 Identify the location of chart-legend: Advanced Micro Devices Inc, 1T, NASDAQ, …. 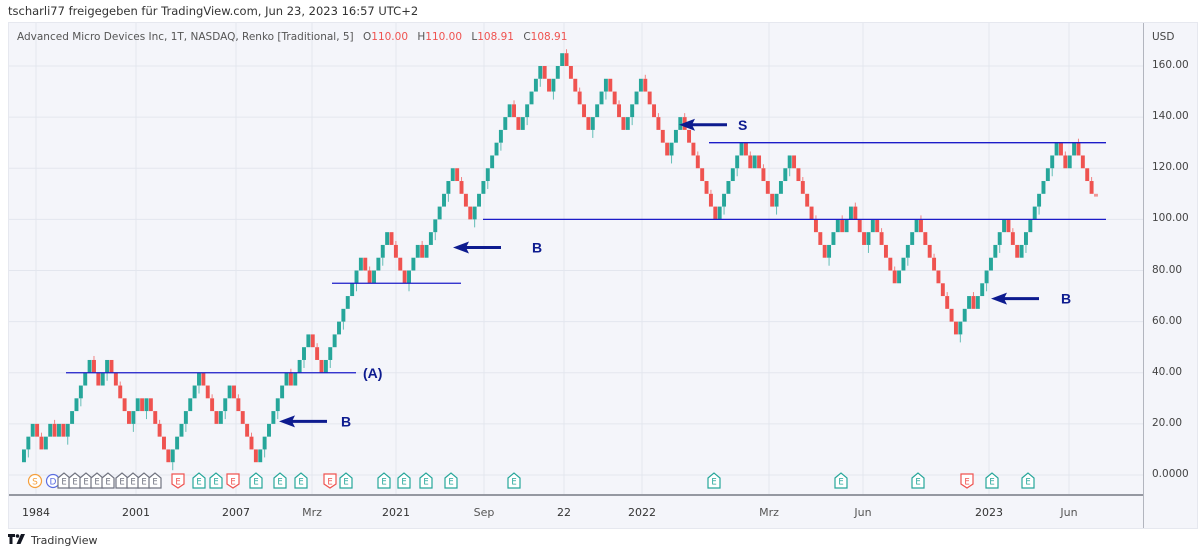
(292, 37).